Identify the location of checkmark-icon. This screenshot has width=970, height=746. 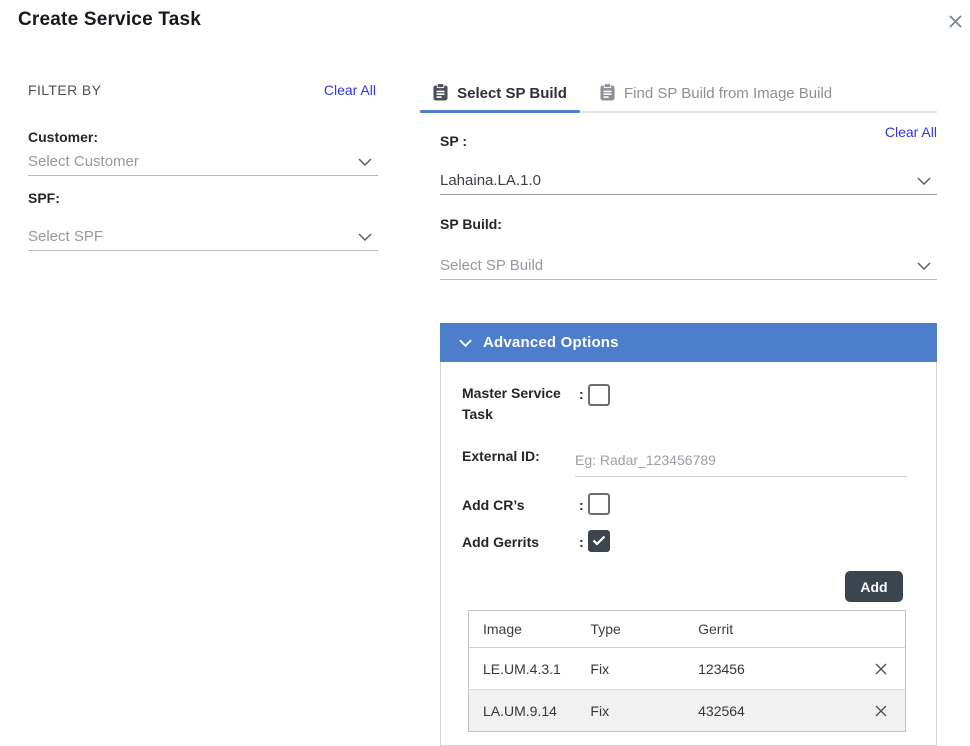
(599, 541).